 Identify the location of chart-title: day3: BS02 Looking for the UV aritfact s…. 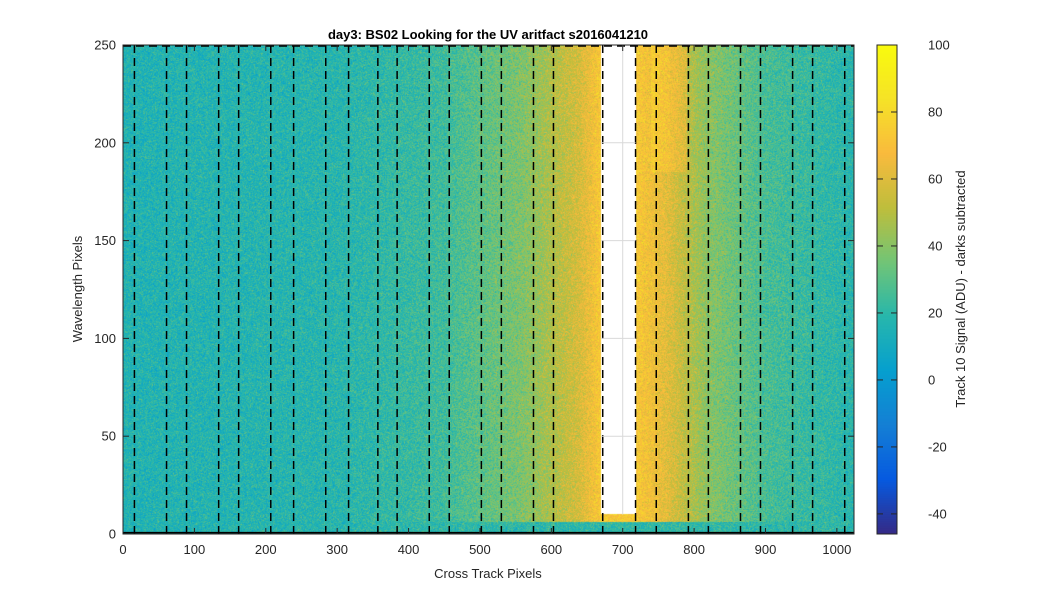
(488, 34).